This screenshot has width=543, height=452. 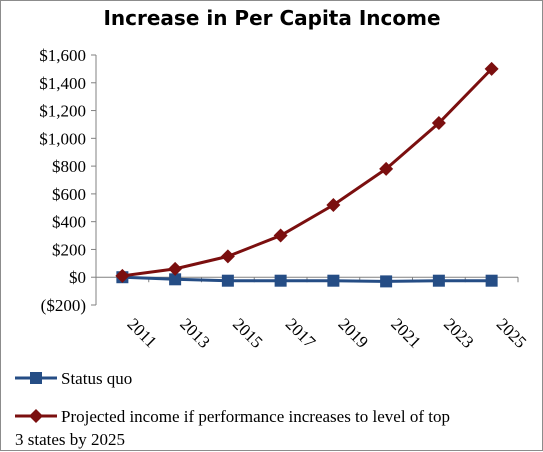 I want to click on x-tick-label: 2017, so click(x=301, y=333).